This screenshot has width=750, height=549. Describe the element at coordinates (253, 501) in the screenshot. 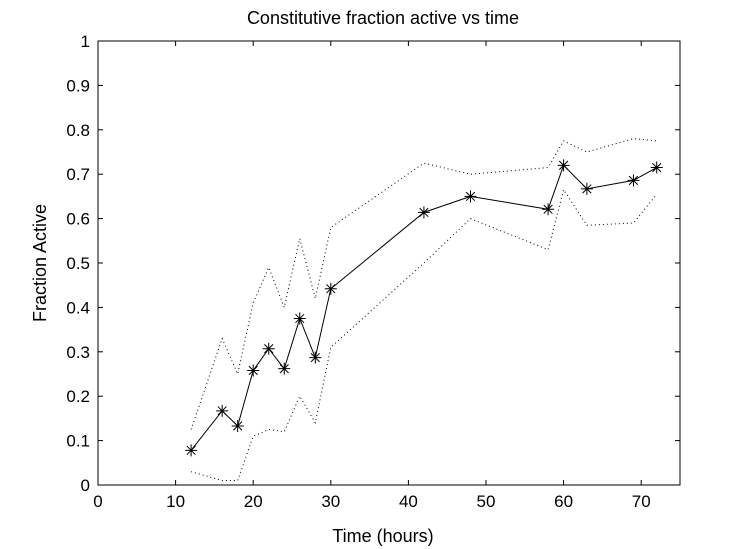

I see `x-tick-label: 20` at that location.